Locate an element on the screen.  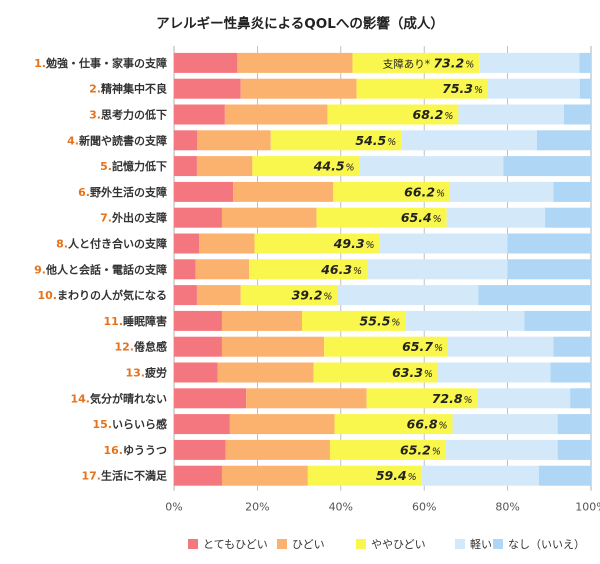
category-number: 2. is located at coordinates (95, 89).